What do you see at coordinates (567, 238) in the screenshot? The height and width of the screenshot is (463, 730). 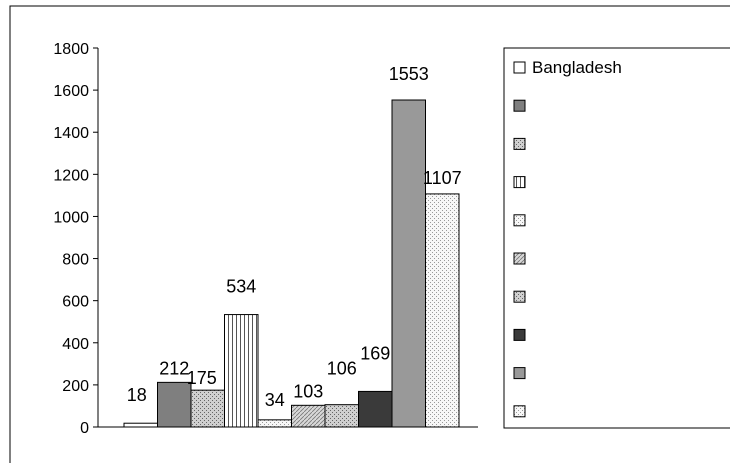 I see `legend: Bangladesh` at bounding box center [567, 238].